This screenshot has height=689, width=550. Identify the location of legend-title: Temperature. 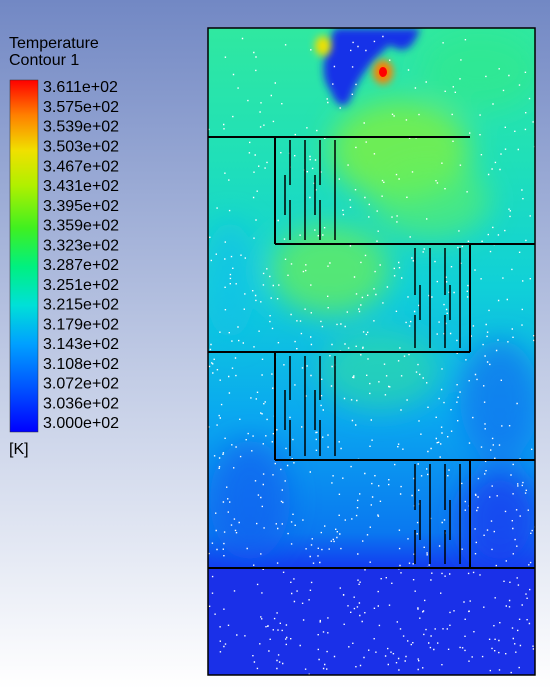
(54, 43).